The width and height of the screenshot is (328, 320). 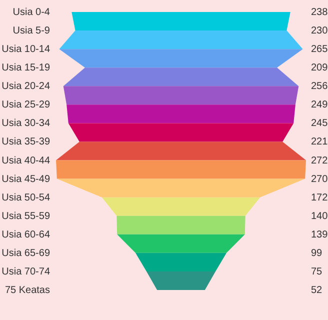 I want to click on data-label: 256, so click(x=319, y=86).